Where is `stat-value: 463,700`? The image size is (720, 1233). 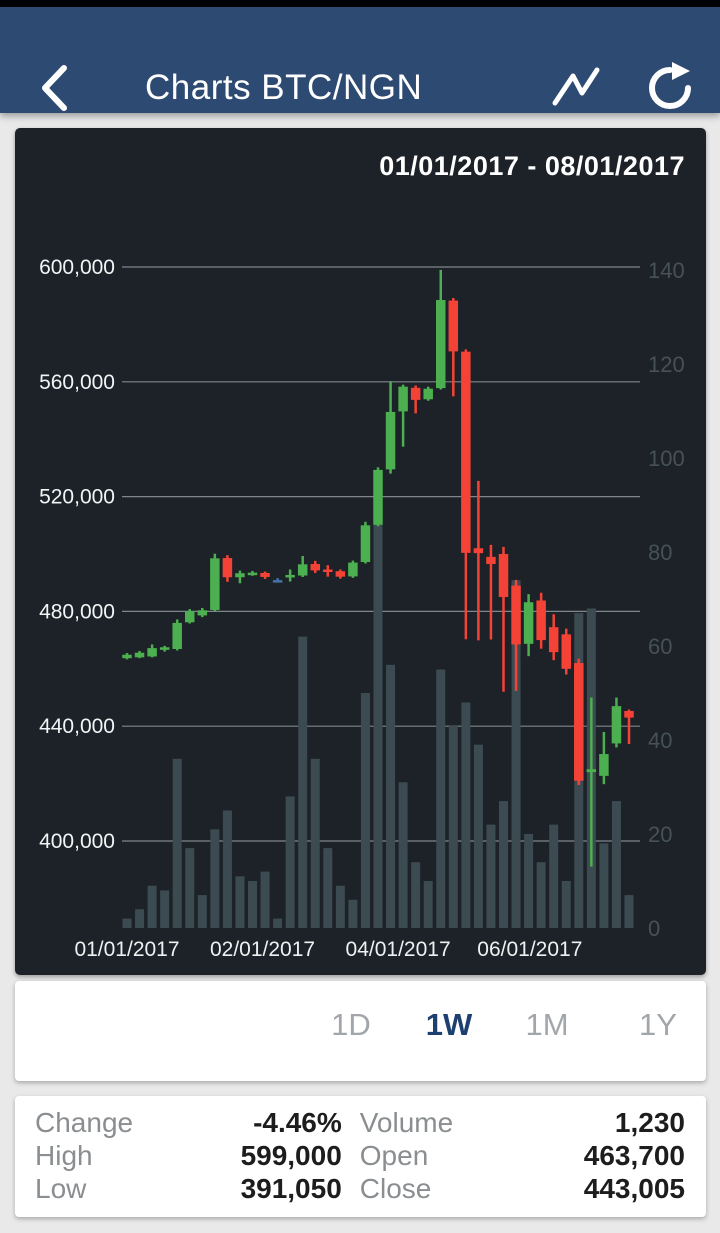
stat-value: 463,700 is located at coordinates (634, 1155).